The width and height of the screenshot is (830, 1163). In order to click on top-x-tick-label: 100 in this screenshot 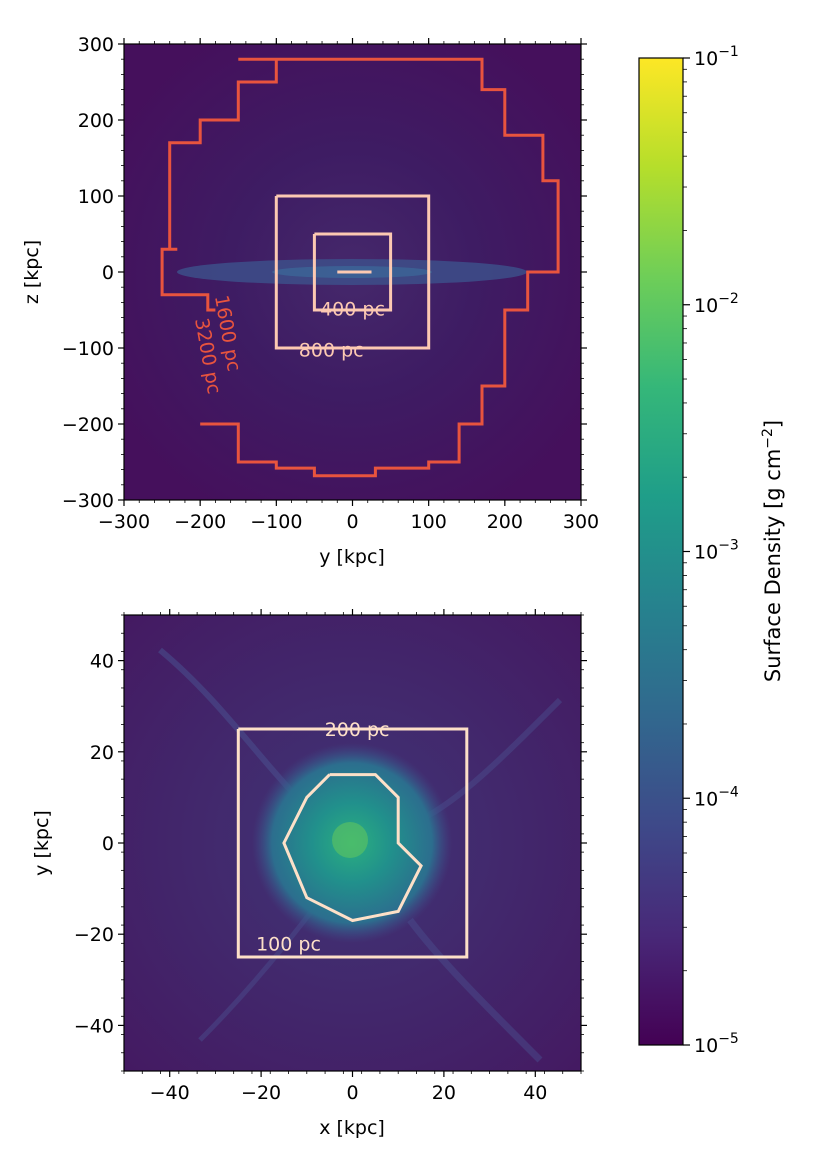, I will do `click(429, 522)`.